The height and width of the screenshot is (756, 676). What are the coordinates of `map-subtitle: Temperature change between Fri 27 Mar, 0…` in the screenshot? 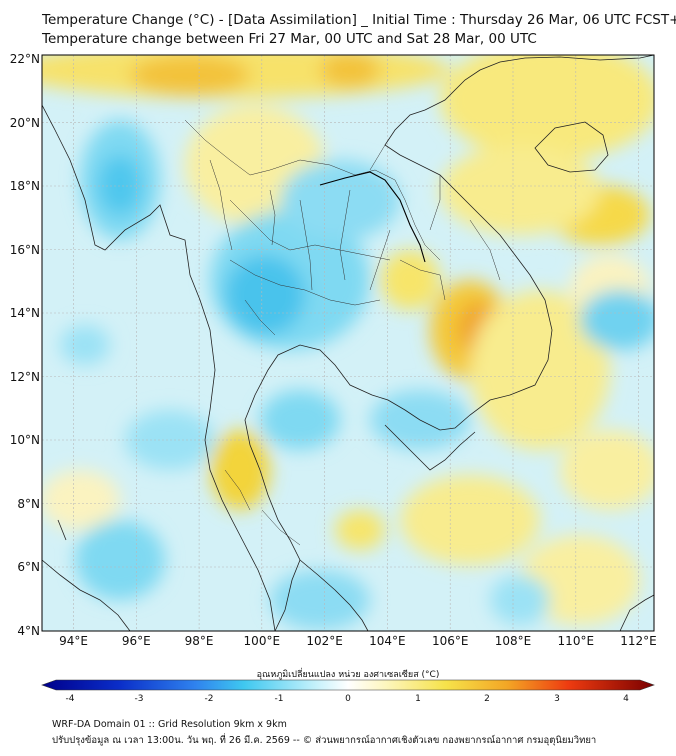 It's located at (289, 39).